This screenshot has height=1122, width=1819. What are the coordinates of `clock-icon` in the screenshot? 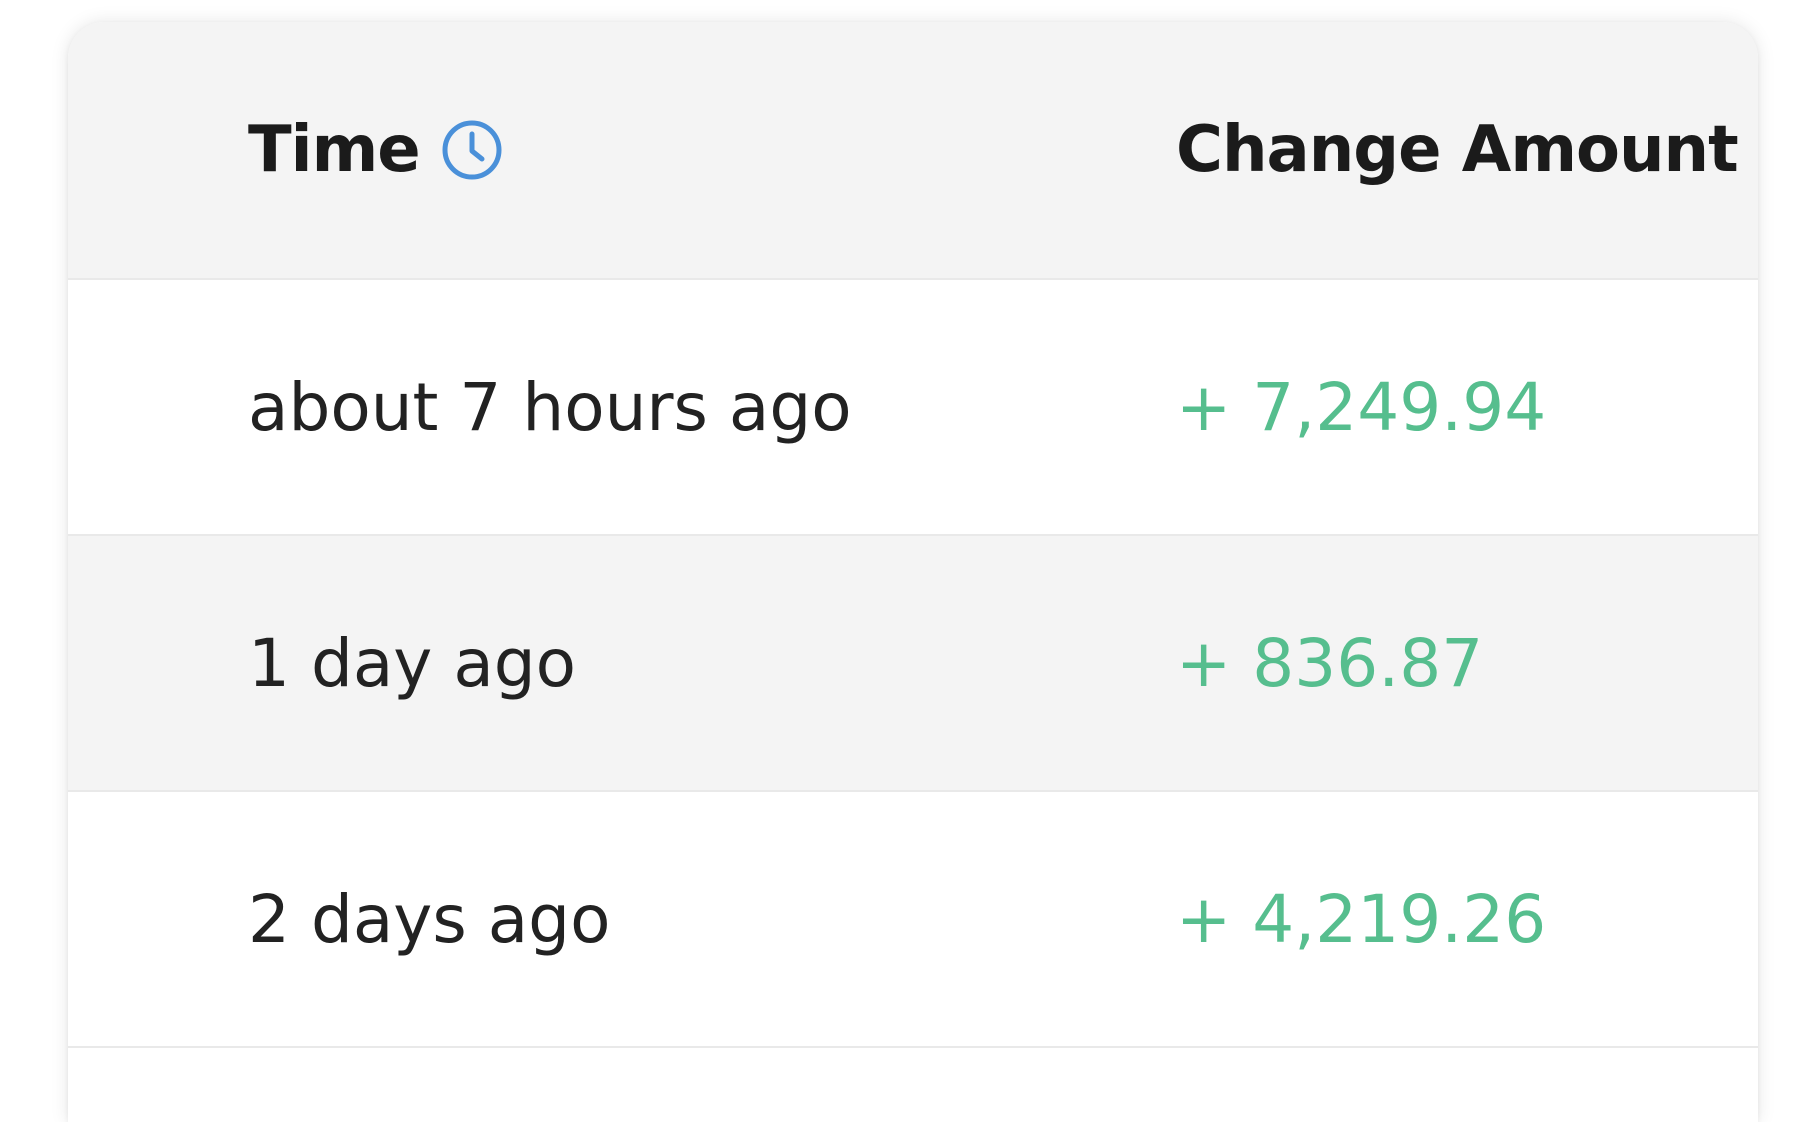 It's located at (472, 150).